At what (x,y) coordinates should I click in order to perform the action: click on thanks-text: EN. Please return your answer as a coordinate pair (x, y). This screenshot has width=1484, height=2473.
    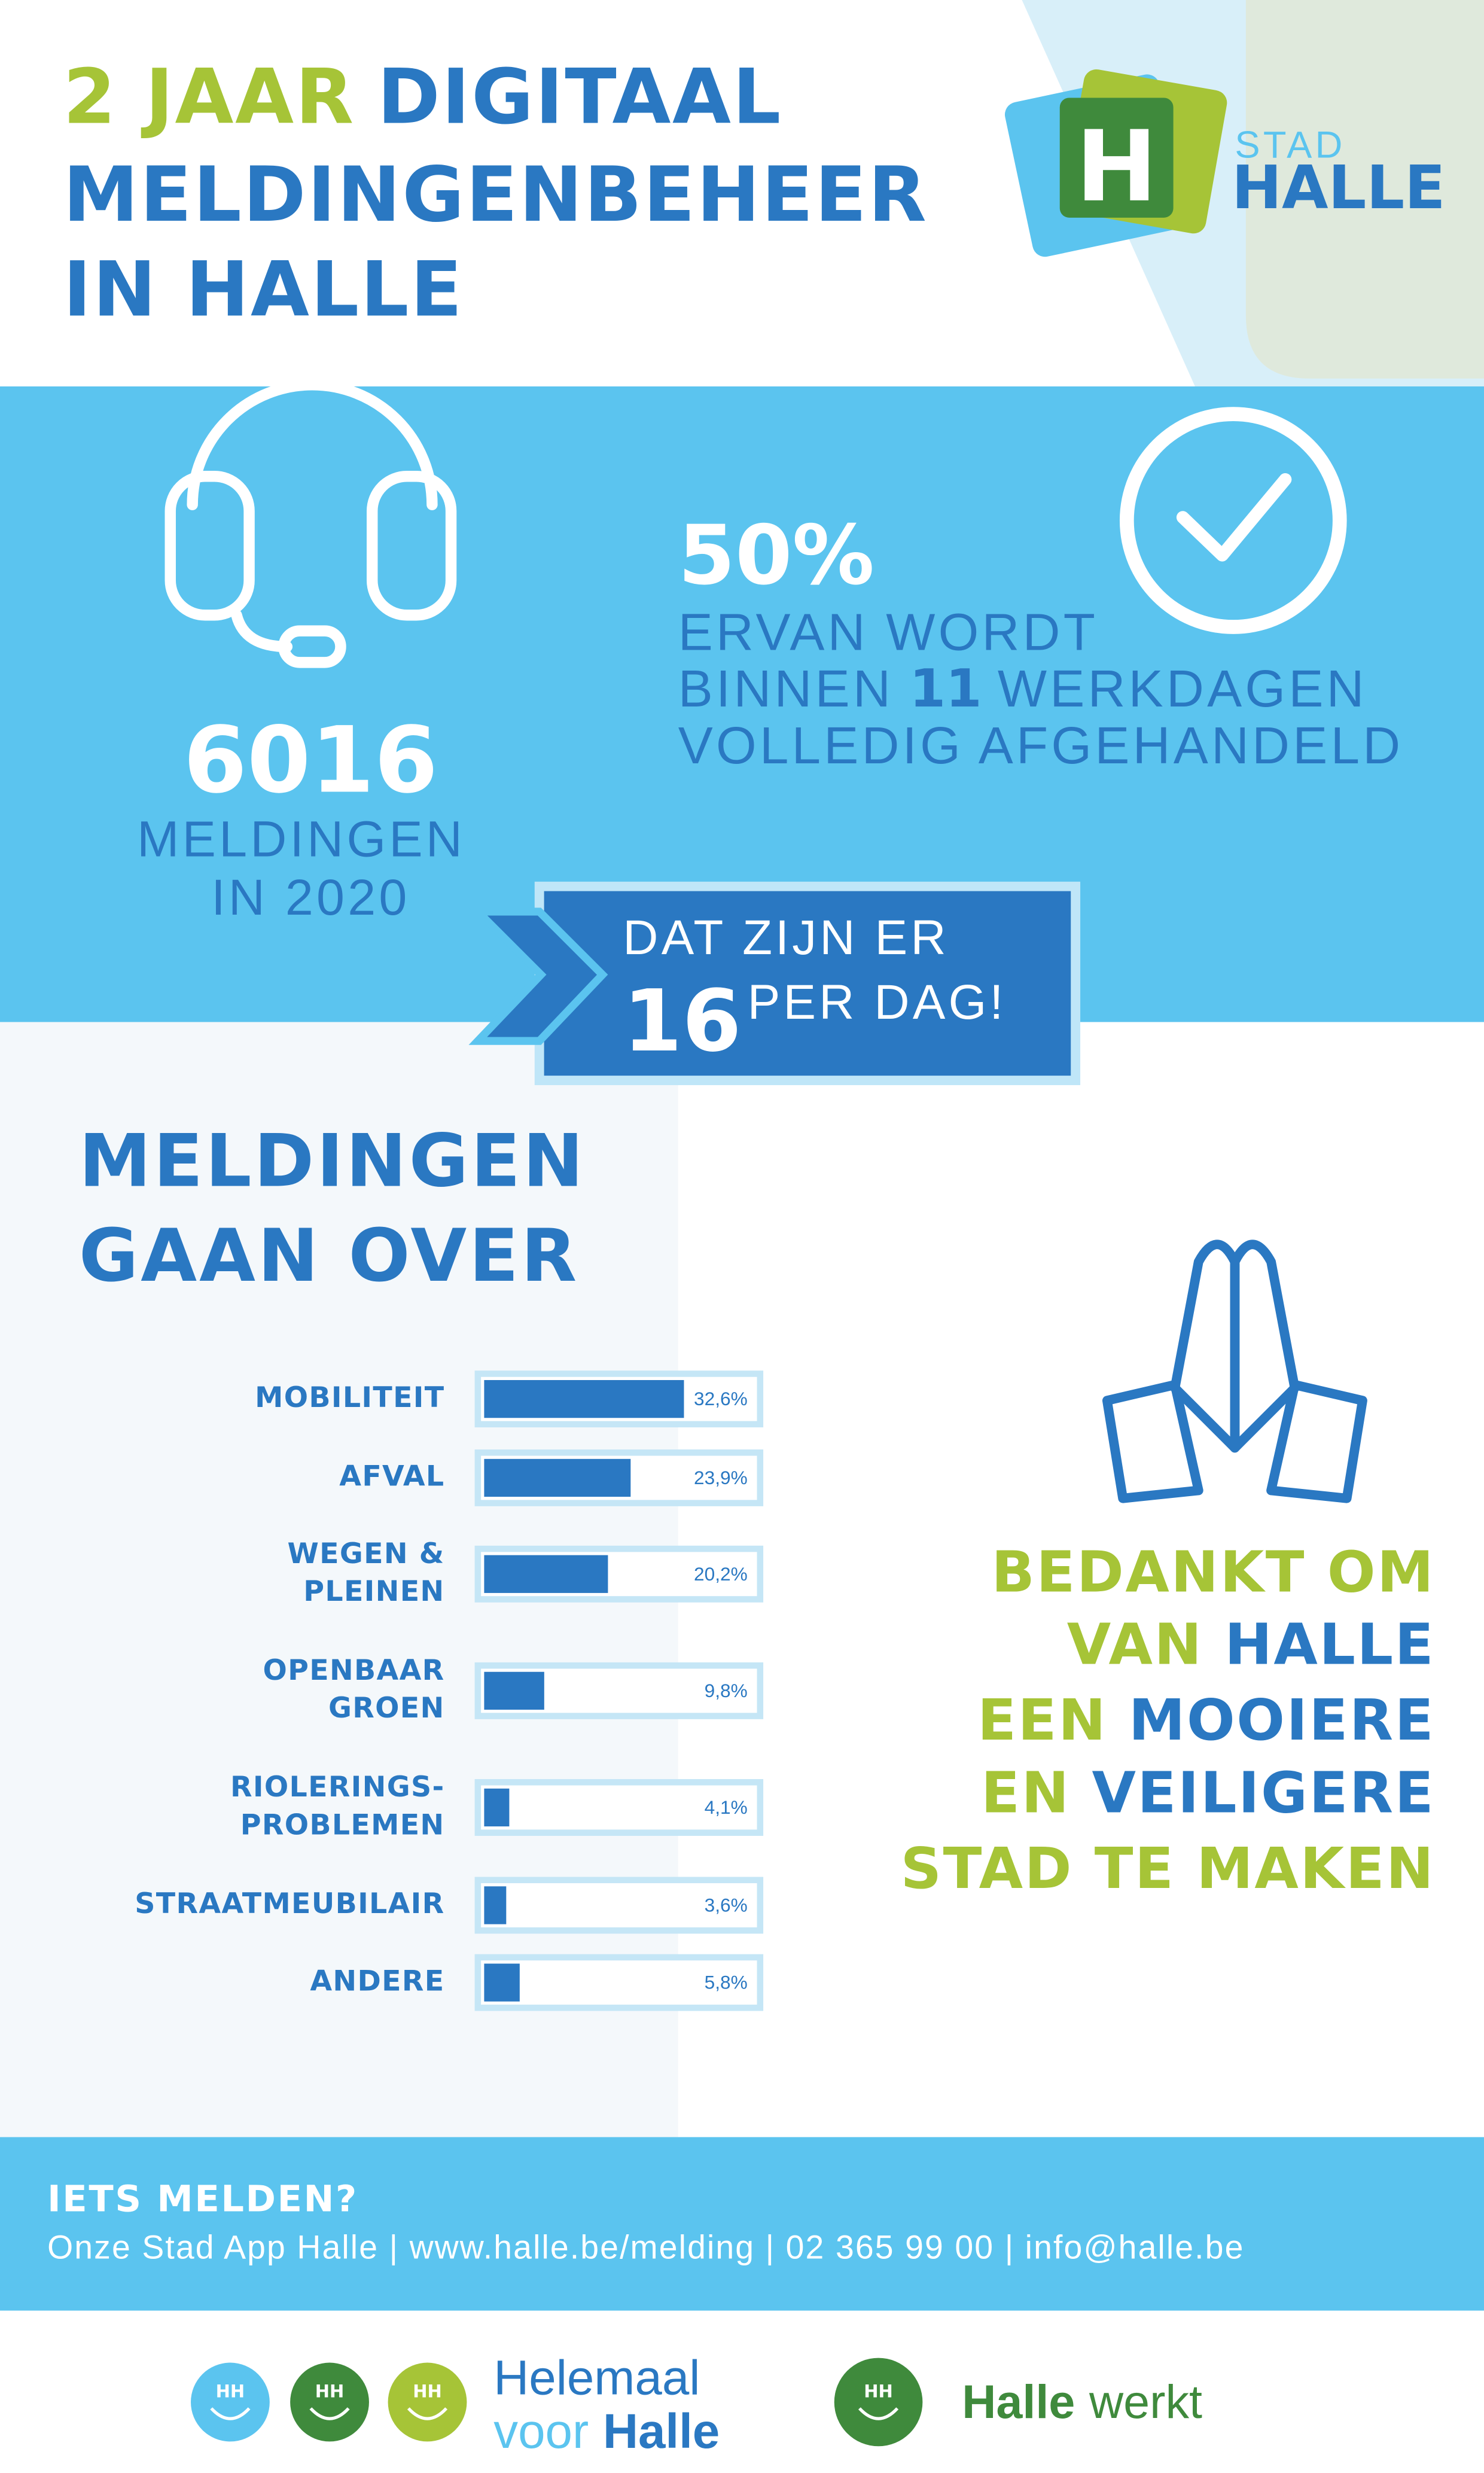
    Looking at the image, I should click on (1026, 1794).